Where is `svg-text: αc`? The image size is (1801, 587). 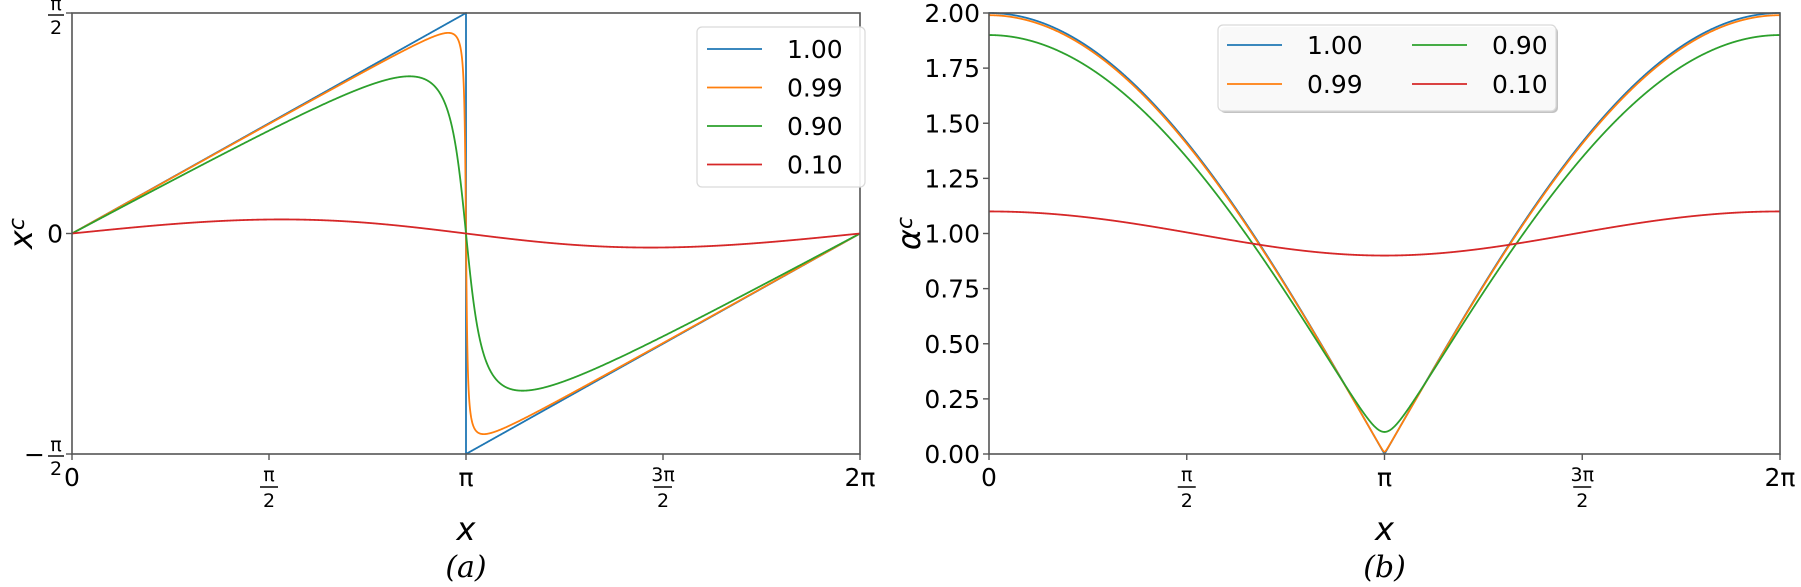
svg-text: αc is located at coordinates (909, 233).